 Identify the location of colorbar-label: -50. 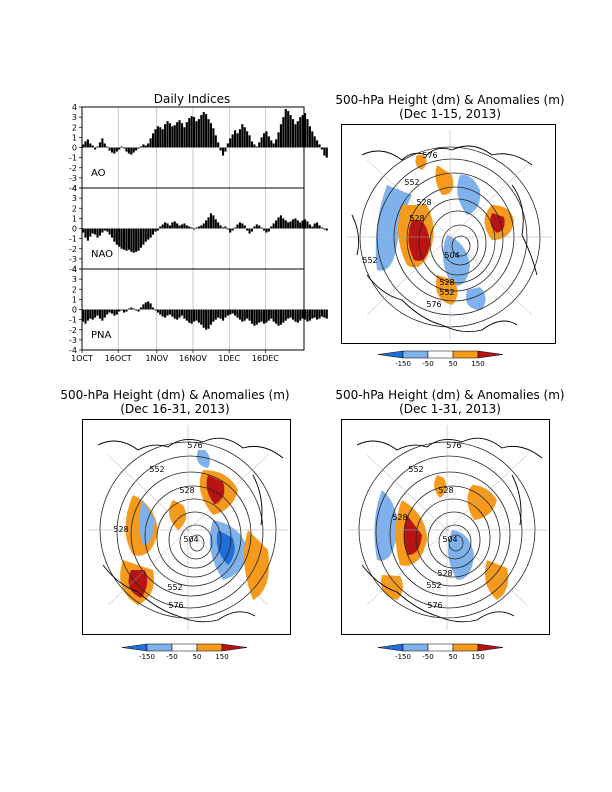
(427, 364).